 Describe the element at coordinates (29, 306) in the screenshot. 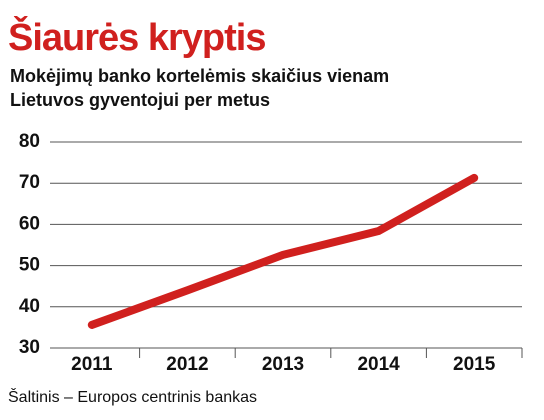

I see `y-tick-label: 40` at that location.